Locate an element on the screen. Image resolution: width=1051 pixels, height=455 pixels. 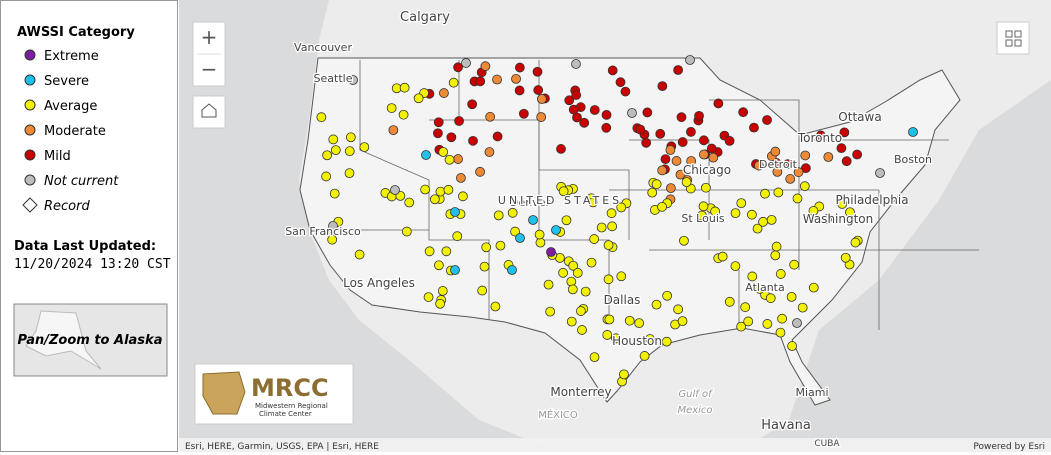
basemap-icon is located at coordinates (1013, 38).